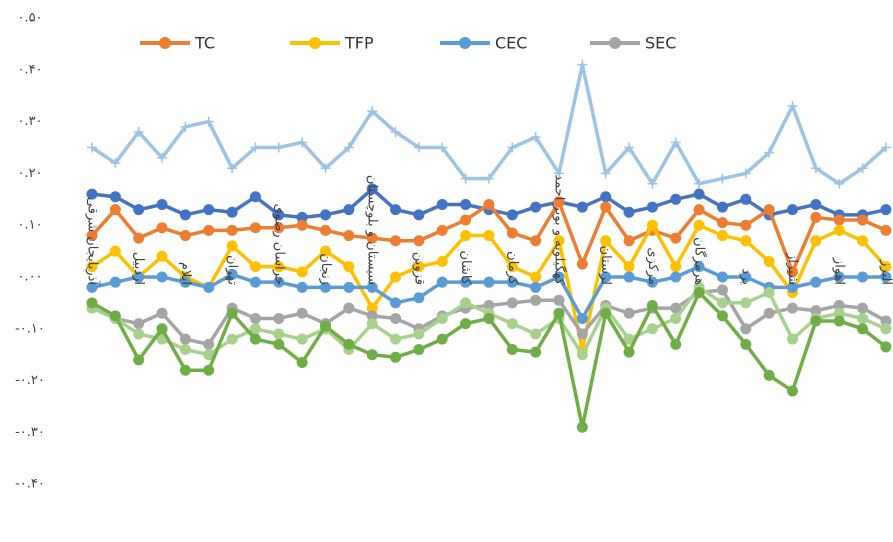  I want to click on legend-marker, so click(465, 43).